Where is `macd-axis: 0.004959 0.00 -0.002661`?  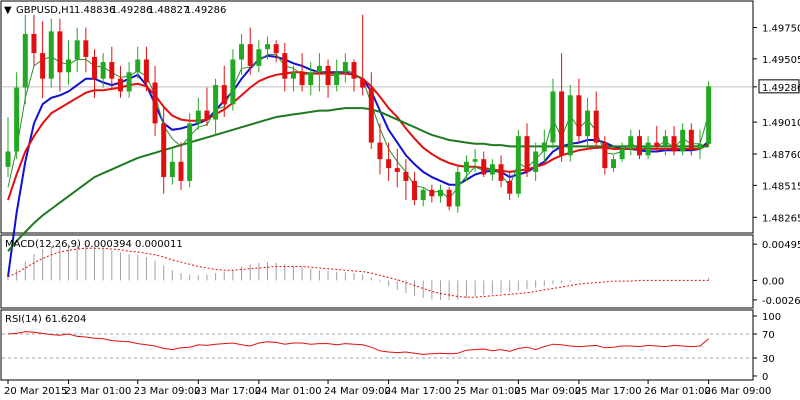 macd-axis: 0.004959 0.00 -0.002661 is located at coordinates (776, 273).